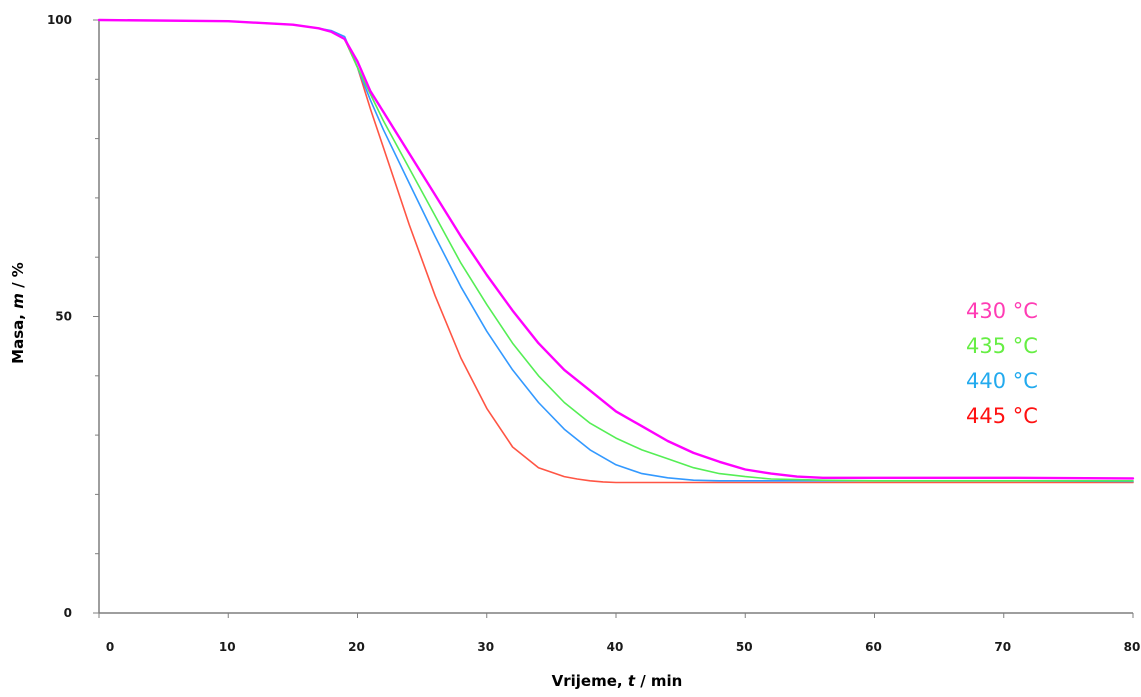  I want to click on y-axis-title-symbol: m, so click(18, 301).